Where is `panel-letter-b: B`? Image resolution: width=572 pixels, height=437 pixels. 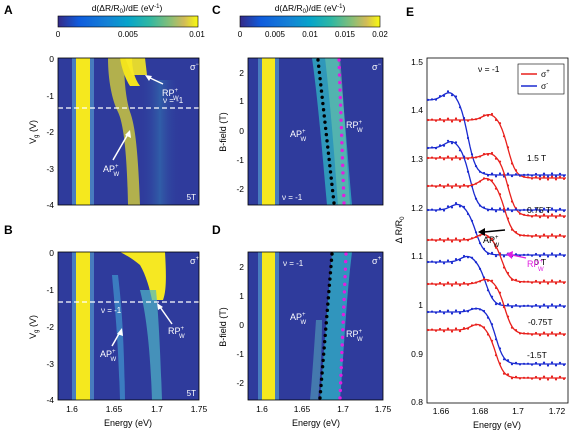
panel-letter-b: B is located at coordinates (8, 230).